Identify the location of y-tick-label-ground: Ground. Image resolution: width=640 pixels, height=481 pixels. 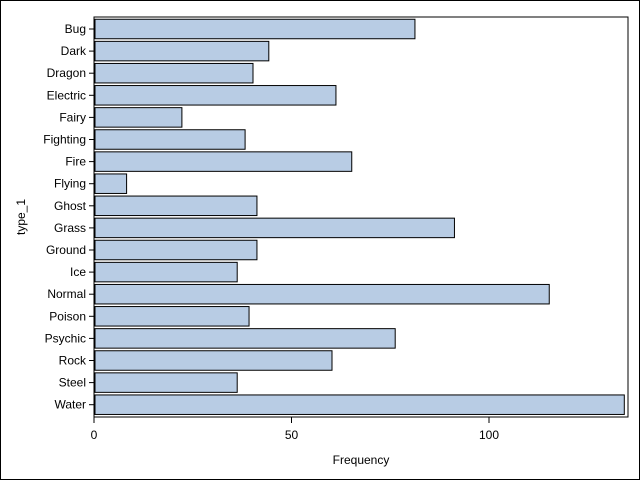
(66, 250).